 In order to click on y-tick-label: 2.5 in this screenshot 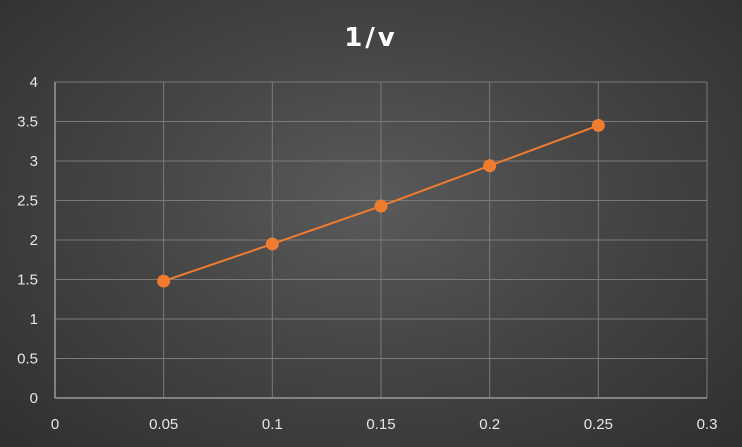, I will do `click(27, 201)`.